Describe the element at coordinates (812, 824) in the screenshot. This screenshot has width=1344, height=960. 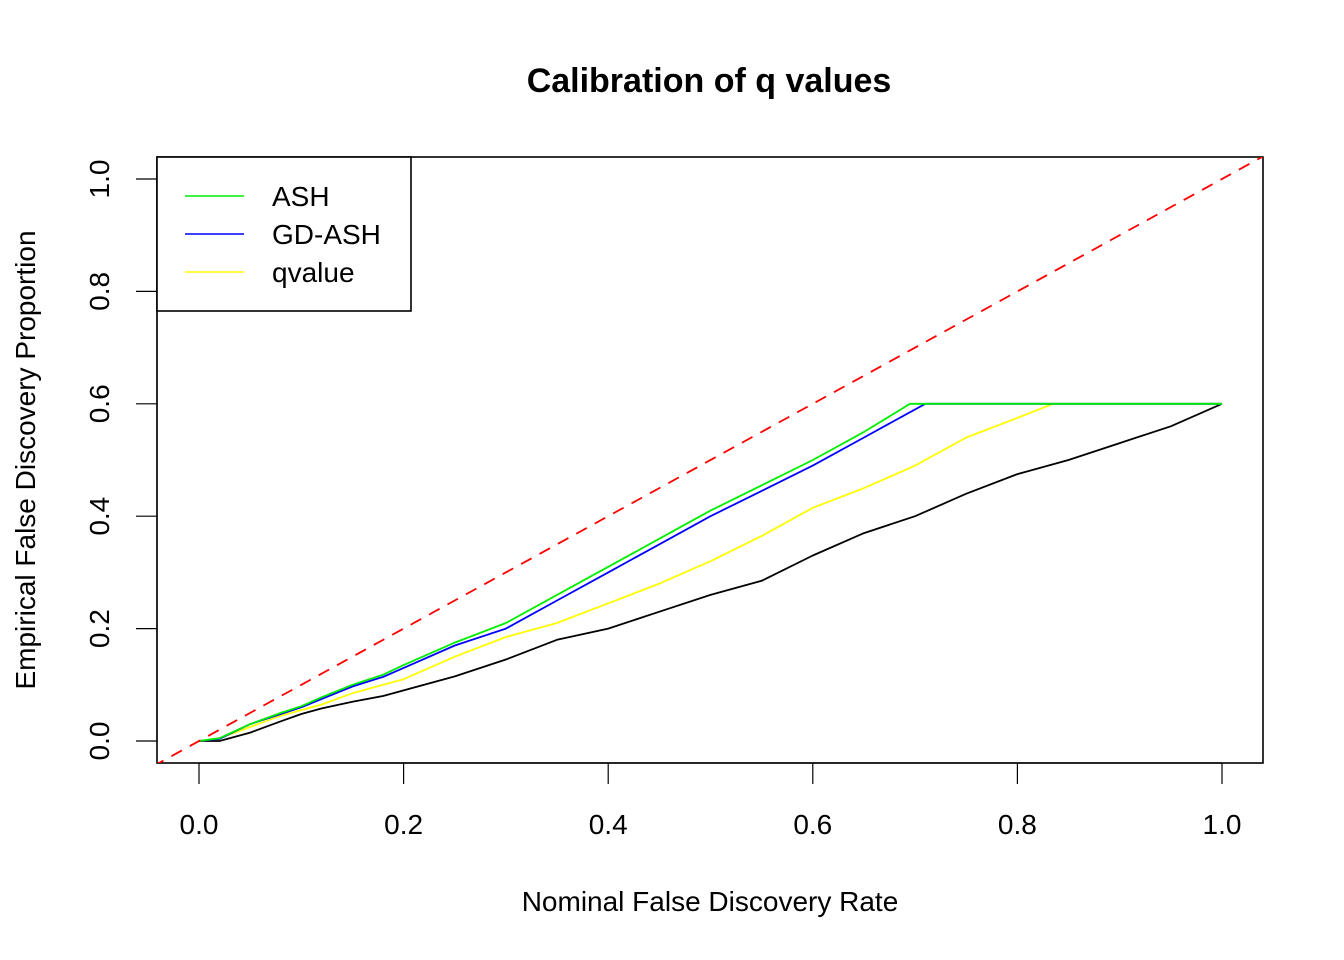
I see `x-tick-label-3: 0.6` at that location.